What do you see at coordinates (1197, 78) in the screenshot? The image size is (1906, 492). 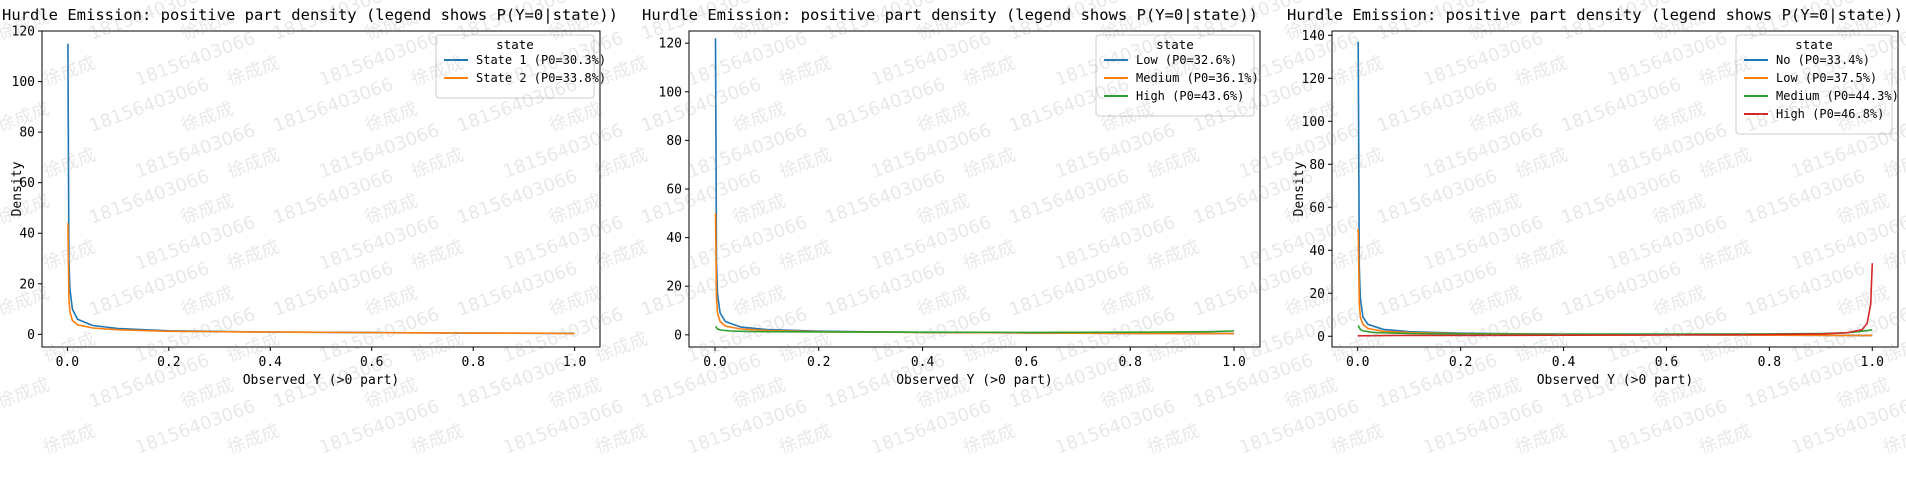 I see `legend-entry: Medium (P0=36.1%)` at bounding box center [1197, 78].